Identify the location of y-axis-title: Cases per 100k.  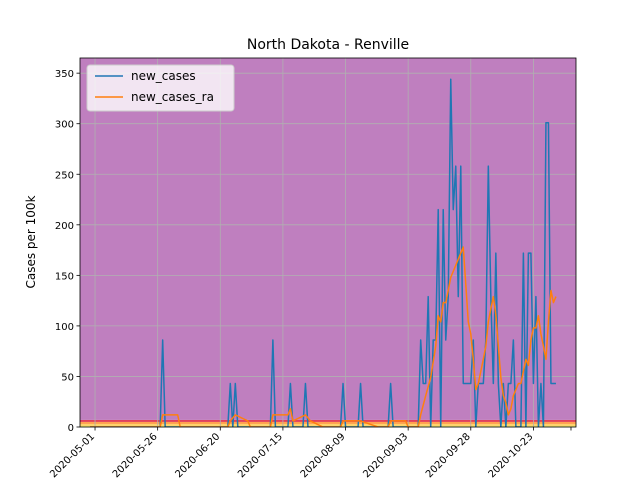
(31, 241).